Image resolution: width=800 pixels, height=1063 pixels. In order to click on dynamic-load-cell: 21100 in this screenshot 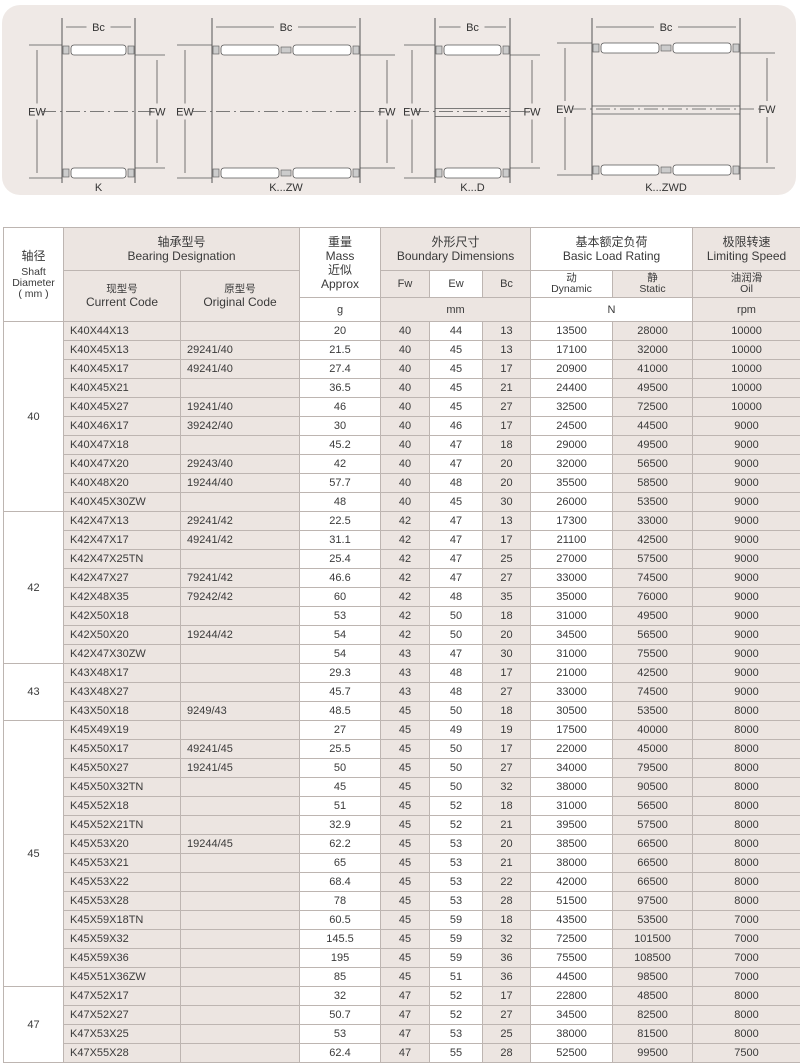, I will do `click(572, 540)`.